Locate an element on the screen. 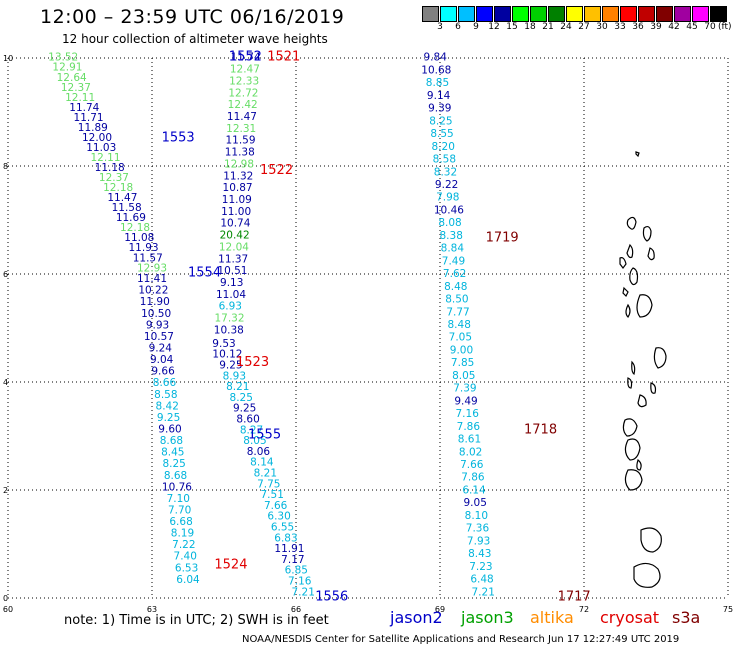 The width and height of the screenshot is (740, 650). wave-height-value: 10.57 is located at coordinates (159, 337).